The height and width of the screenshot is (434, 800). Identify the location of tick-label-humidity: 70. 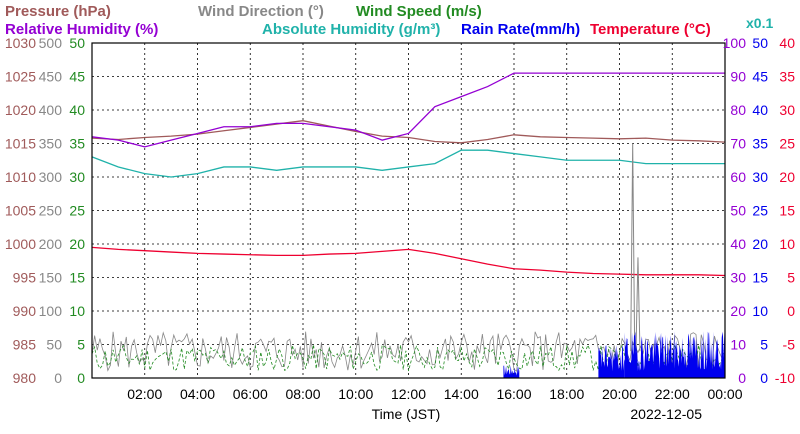
(738, 144).